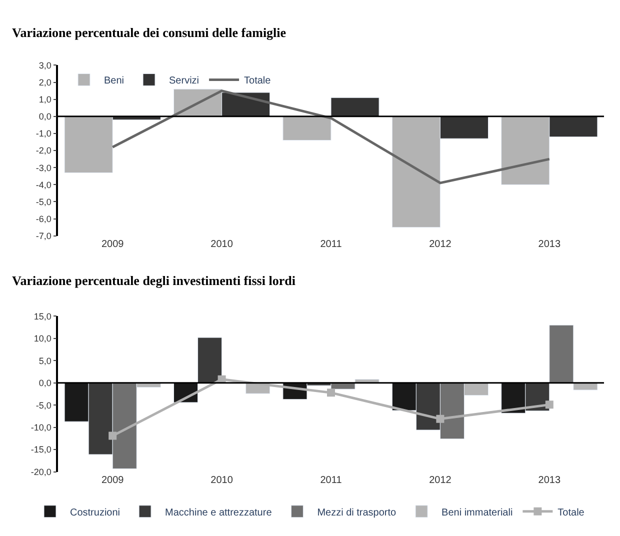 The width and height of the screenshot is (620, 536). Describe the element at coordinates (43, 316) in the screenshot. I see `y-tick-label: 15,0` at that location.